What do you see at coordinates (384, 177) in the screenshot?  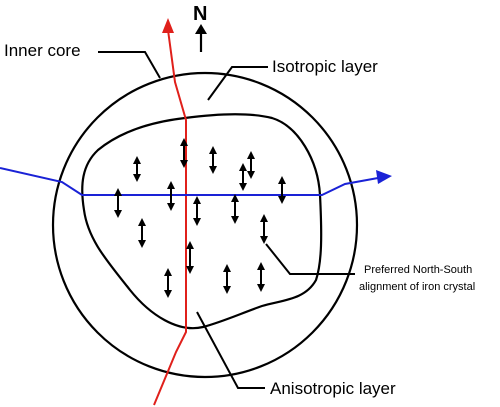 I see `equatorial-ray-arrowhead` at bounding box center [384, 177].